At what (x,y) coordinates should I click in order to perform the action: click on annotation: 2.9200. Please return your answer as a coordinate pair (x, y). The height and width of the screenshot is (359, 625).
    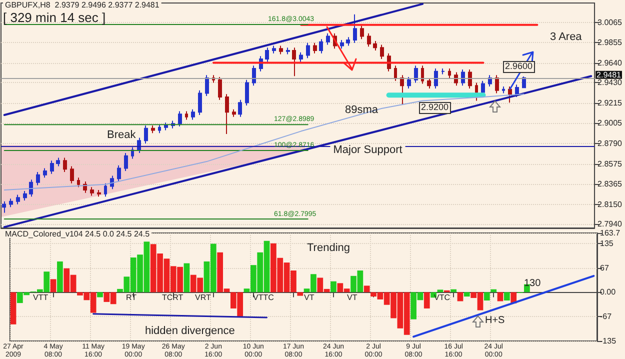
    Looking at the image, I should click on (435, 108).